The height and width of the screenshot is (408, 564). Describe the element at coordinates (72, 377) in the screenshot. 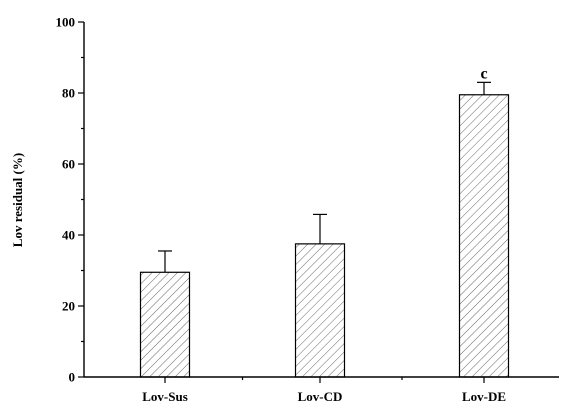

I see `y-tick-label: 0` at that location.